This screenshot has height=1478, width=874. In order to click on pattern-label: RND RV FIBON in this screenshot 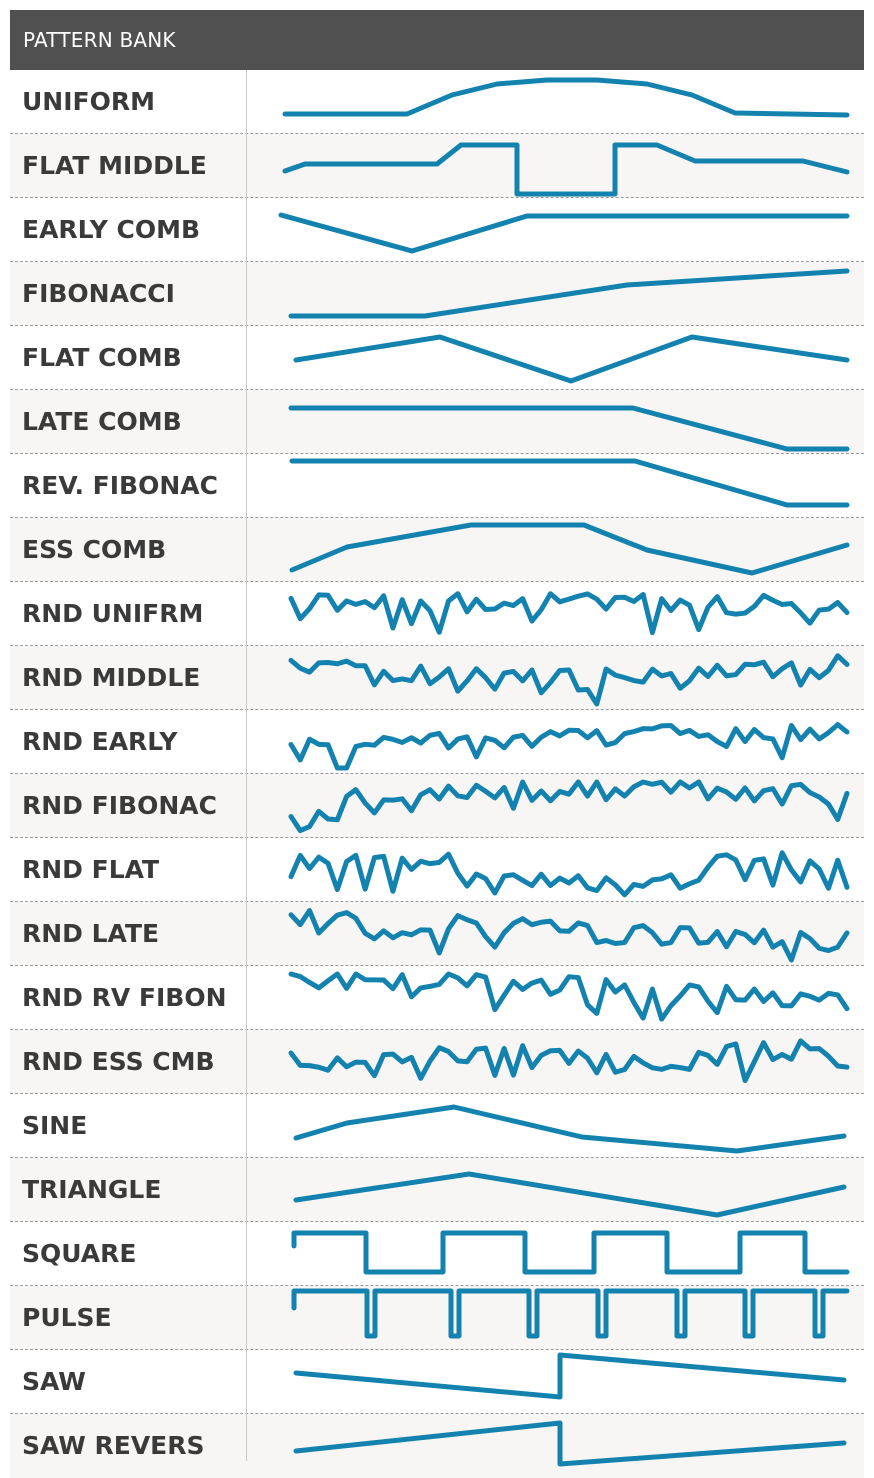, I will do `click(124, 998)`.